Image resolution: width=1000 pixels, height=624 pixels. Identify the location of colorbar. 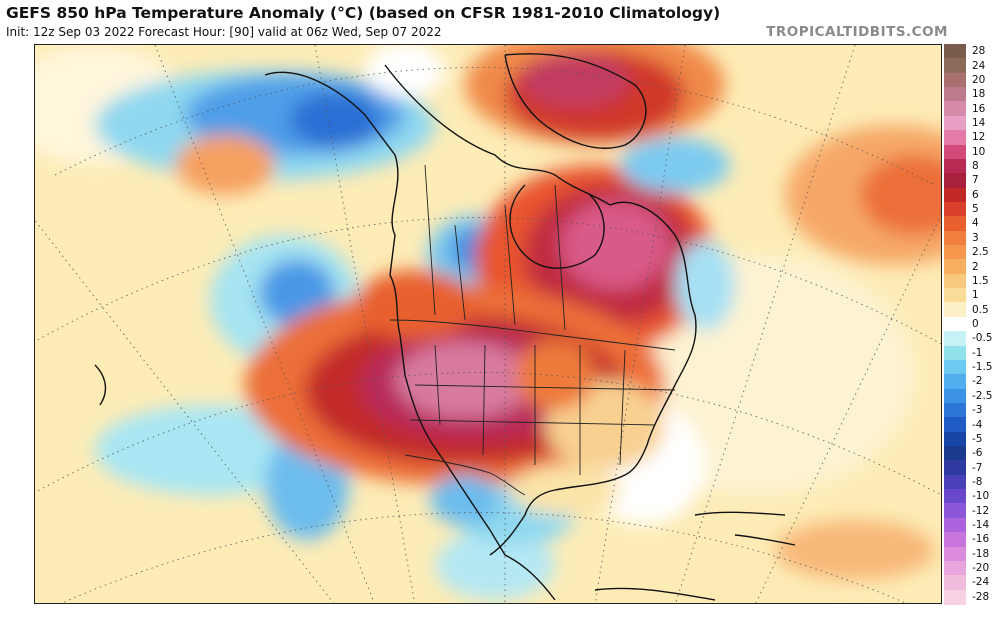
(955, 324).